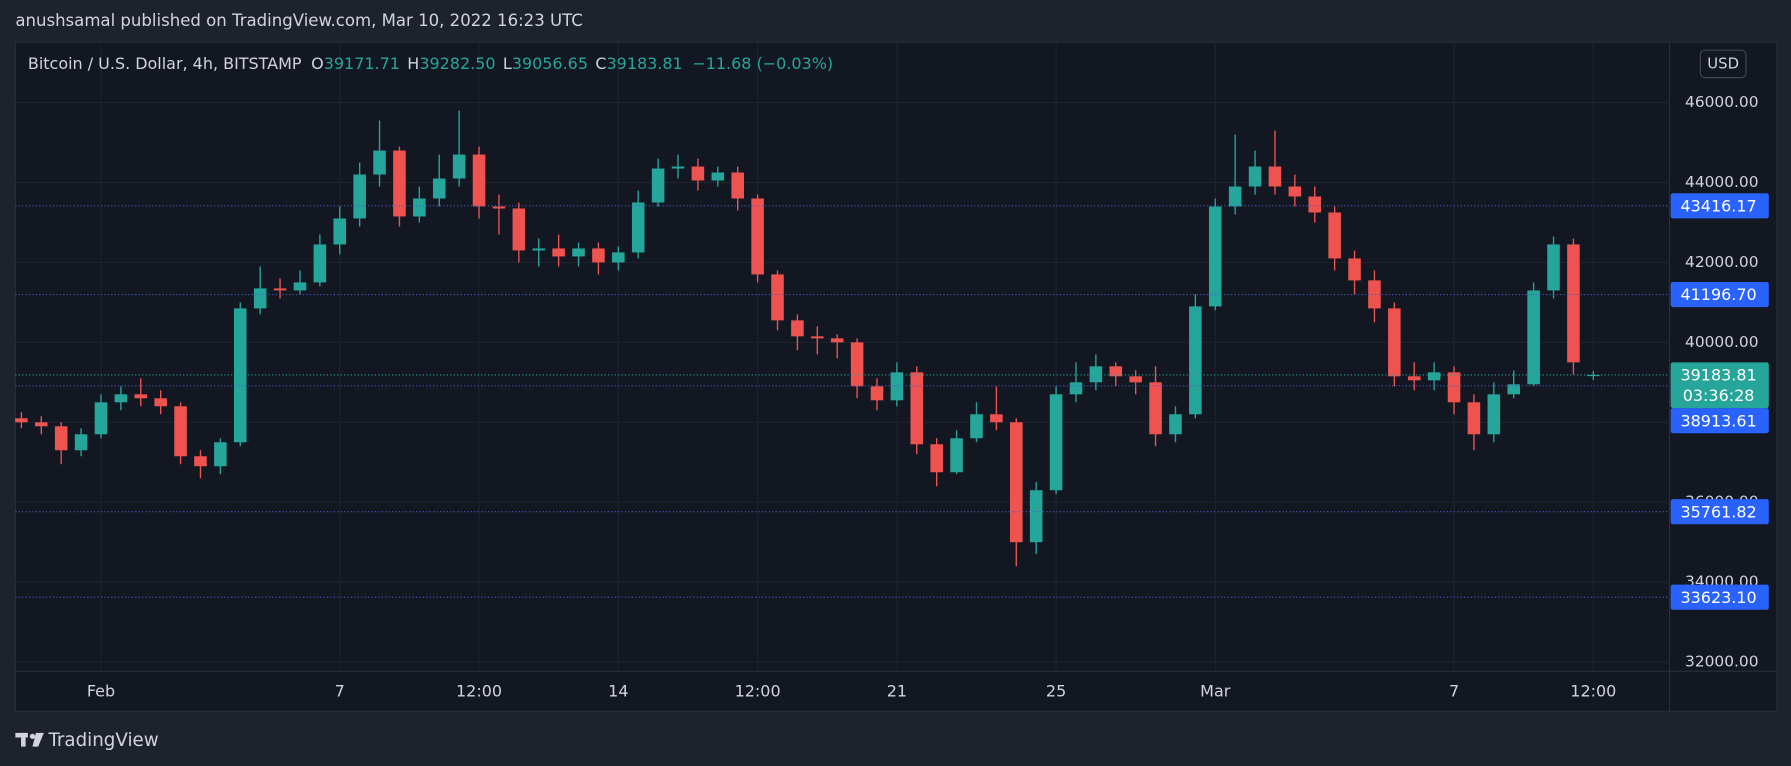 The height and width of the screenshot is (766, 1791). What do you see at coordinates (1722, 182) in the screenshot?
I see `y-tick-label: 44000.00` at bounding box center [1722, 182].